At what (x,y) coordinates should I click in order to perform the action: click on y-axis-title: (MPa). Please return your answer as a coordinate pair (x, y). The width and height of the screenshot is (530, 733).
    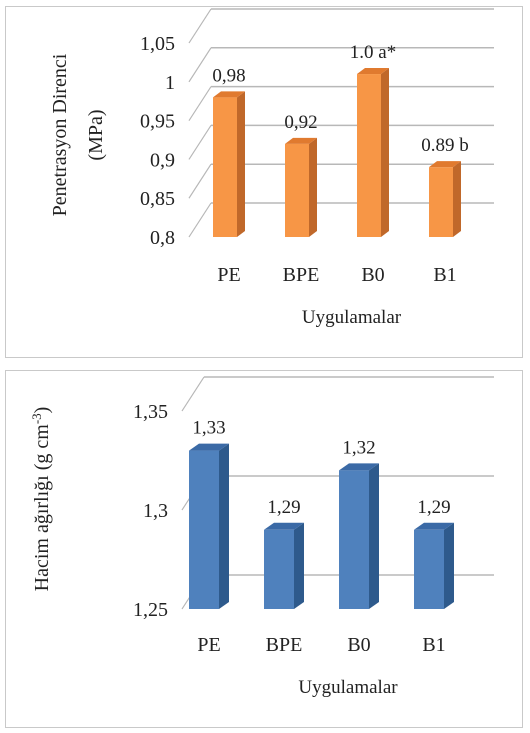
    Looking at the image, I should click on (96, 134).